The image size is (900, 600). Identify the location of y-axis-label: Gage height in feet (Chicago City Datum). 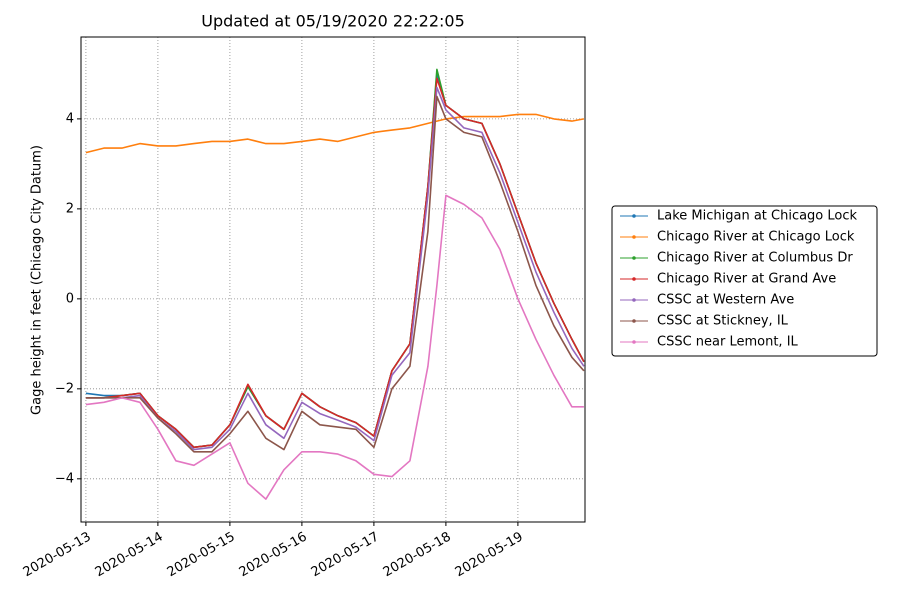
(37, 280).